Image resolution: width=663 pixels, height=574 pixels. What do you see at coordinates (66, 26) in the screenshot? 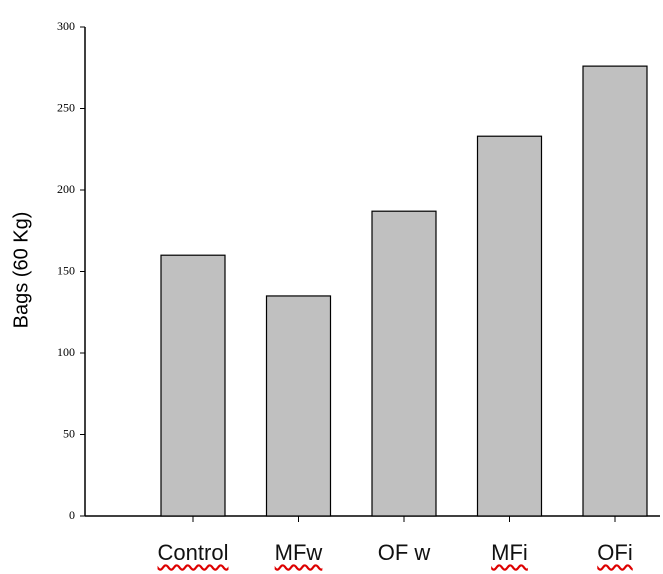
I see `y-tick-label: 300` at bounding box center [66, 26].